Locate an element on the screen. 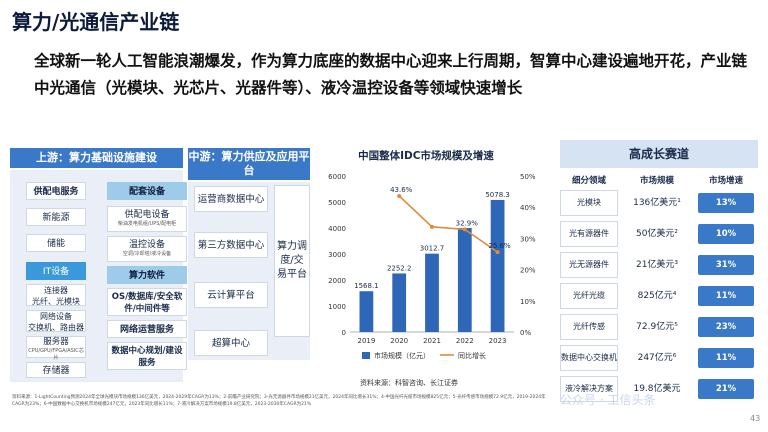  growth-row: 光无源器件 21亿美元³ 31% is located at coordinates (659, 265).